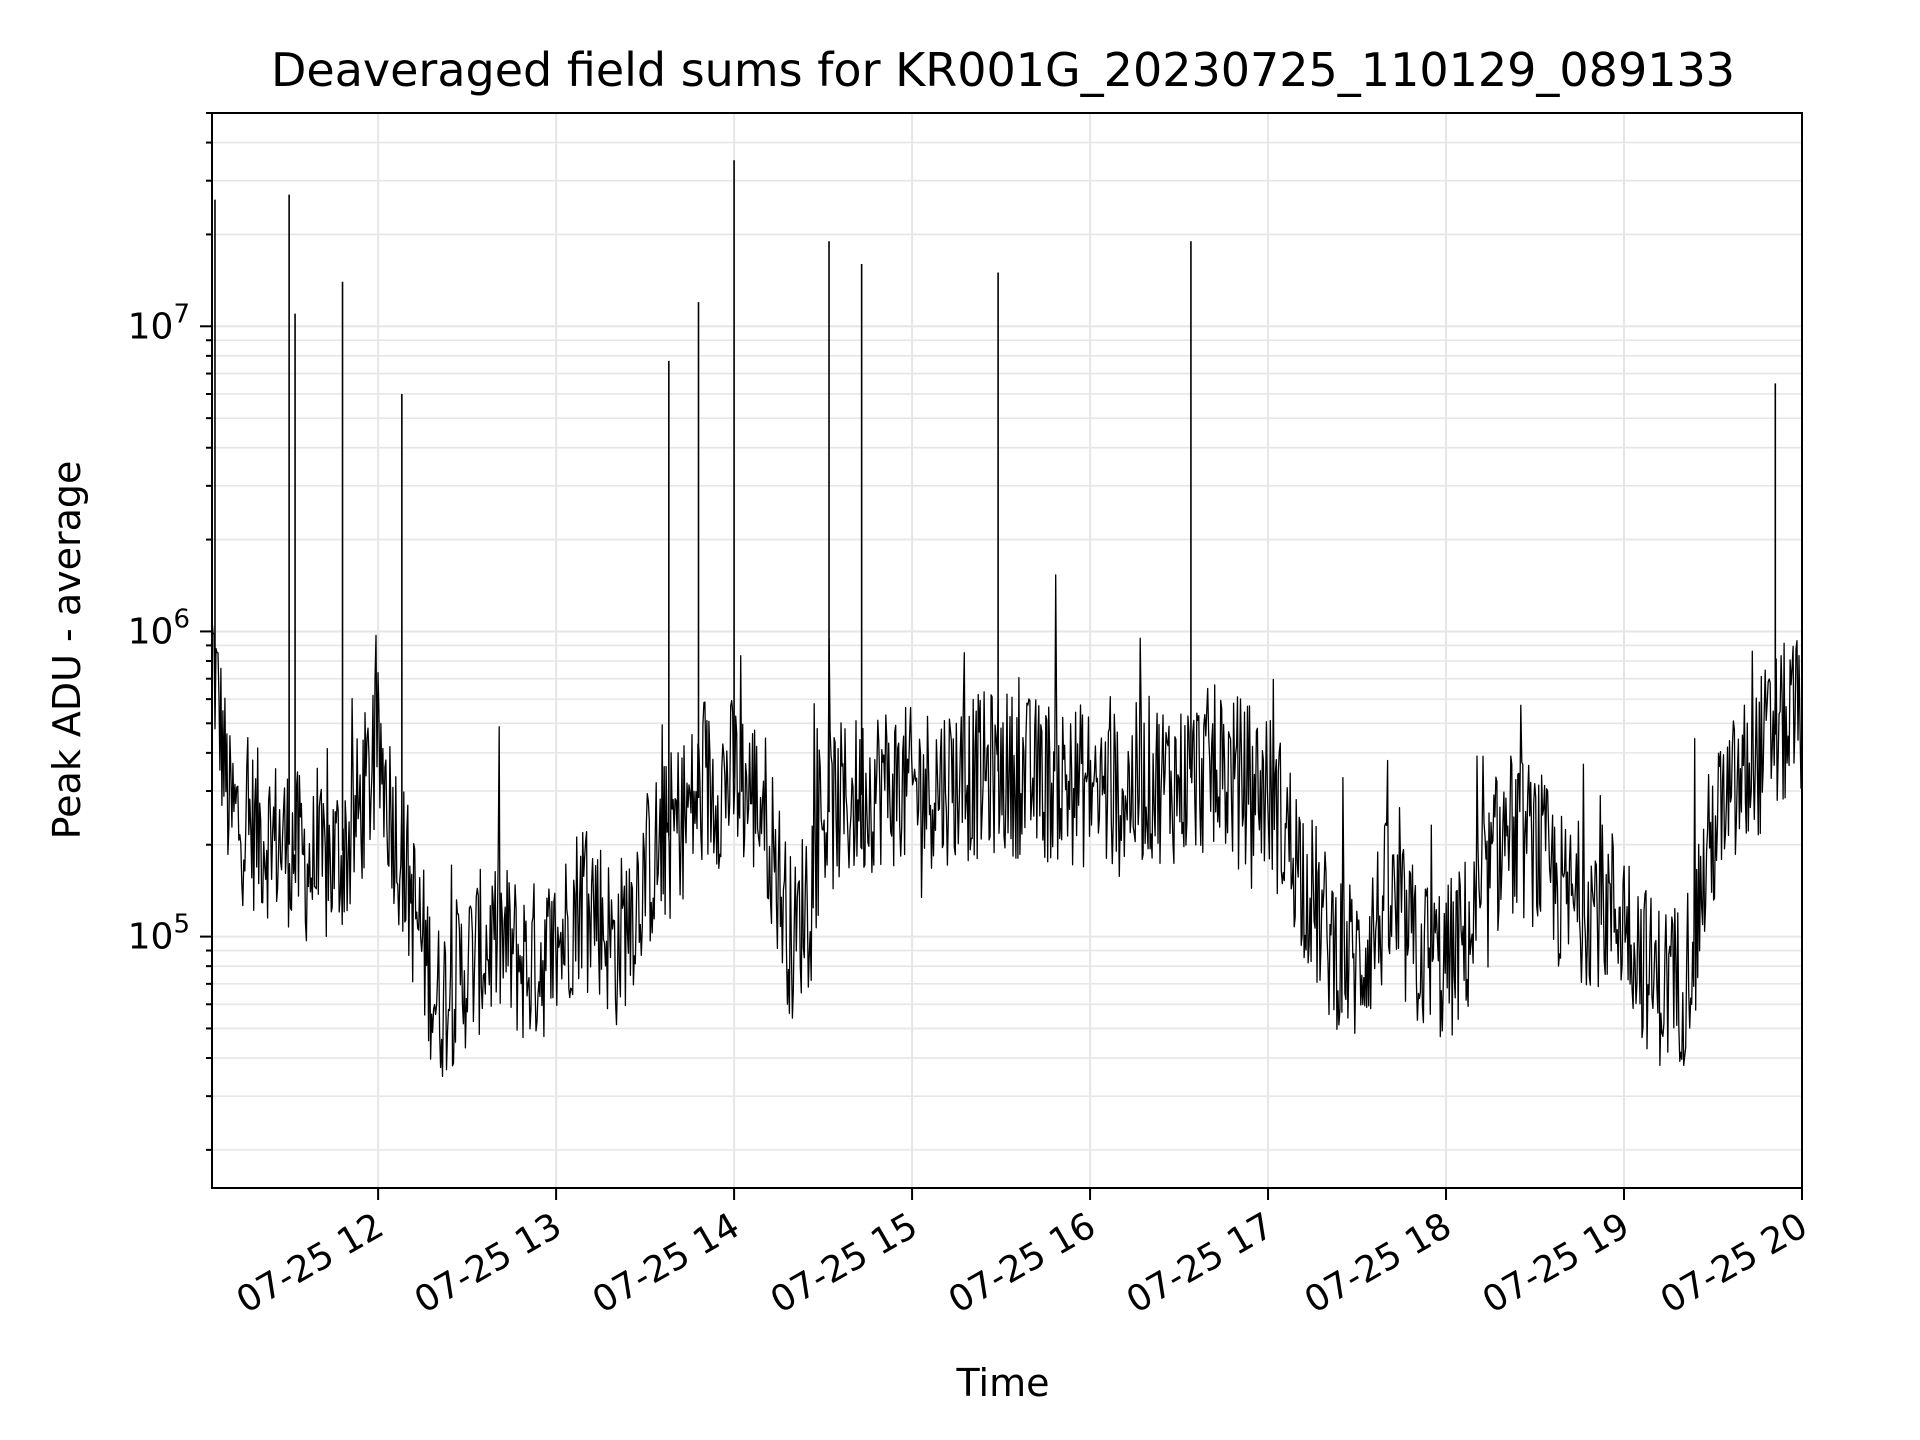  What do you see at coordinates (1556, 1263) in the screenshot?
I see `x-tick-label: 07-25 19` at bounding box center [1556, 1263].